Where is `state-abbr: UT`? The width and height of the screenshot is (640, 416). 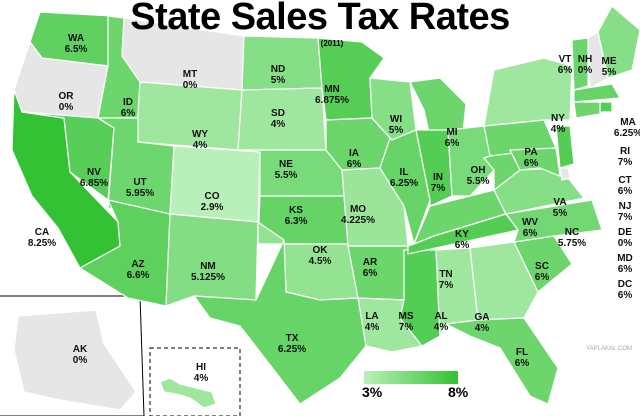
state-abbr: UT is located at coordinates (140, 182).